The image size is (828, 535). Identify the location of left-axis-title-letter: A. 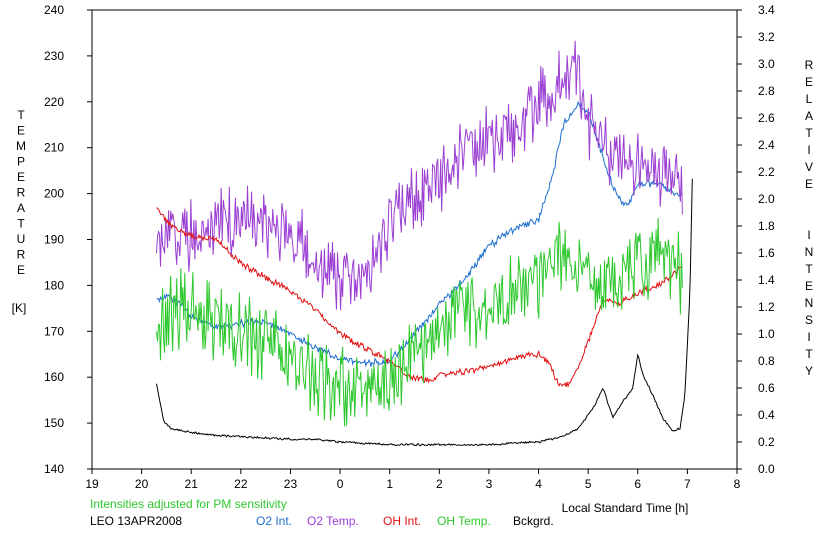
(21, 208).